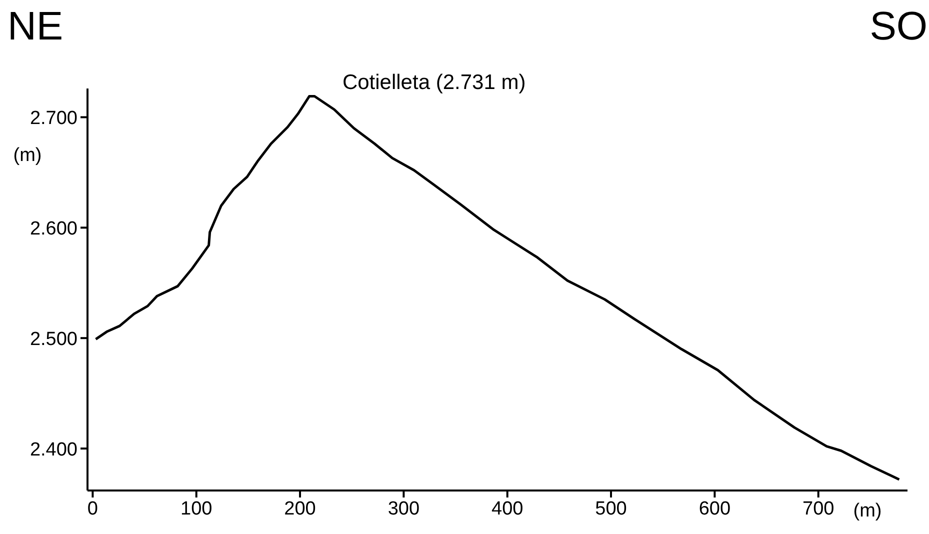  Describe the element at coordinates (434, 82) in the screenshot. I see `annotation: Cotielleta (2.731 m)` at that location.